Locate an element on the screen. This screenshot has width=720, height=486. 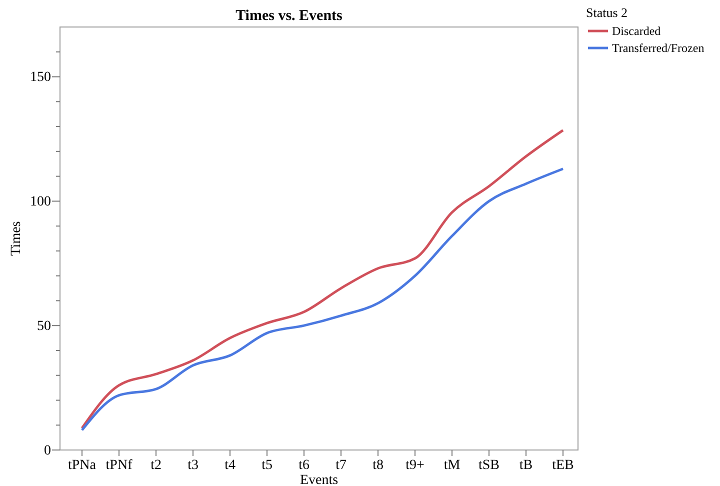
y-axis-title: Times is located at coordinates (16, 238).